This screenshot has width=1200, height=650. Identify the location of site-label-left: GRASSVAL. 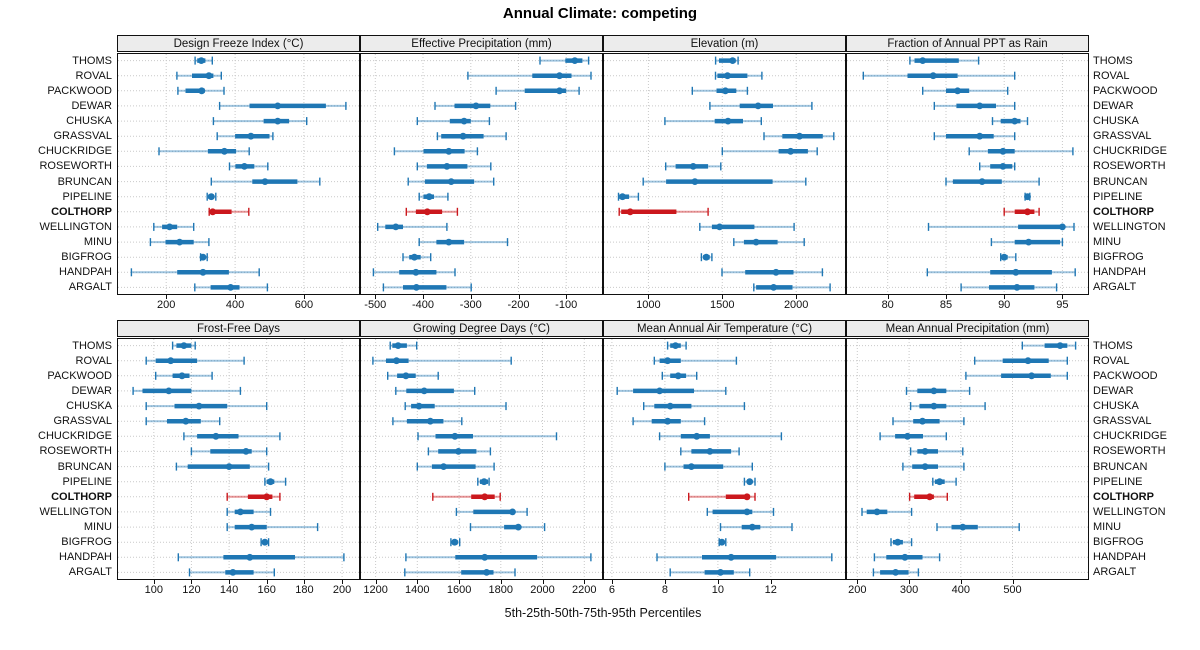
(83, 421).